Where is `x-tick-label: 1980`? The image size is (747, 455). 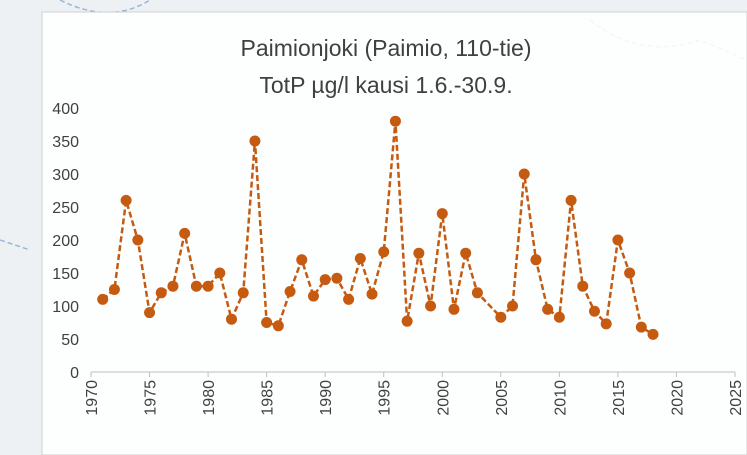 x-tick-label: 1980 is located at coordinates (209, 398).